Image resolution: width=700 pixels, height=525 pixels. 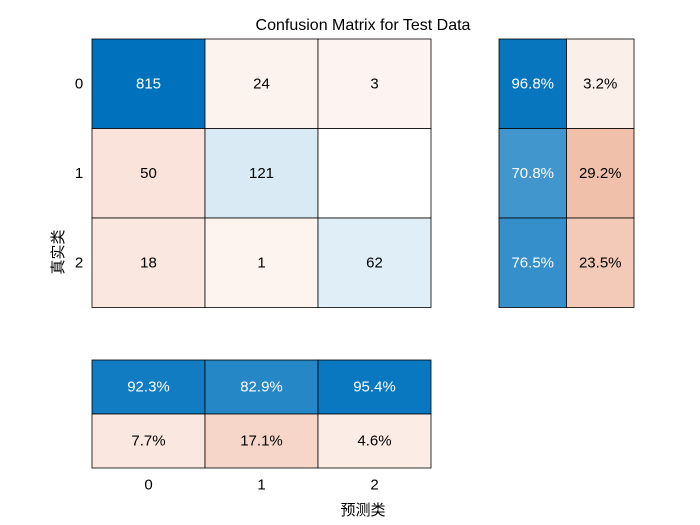 I want to click on row-summary-incorrect-value: 3.2%, so click(x=600, y=83).